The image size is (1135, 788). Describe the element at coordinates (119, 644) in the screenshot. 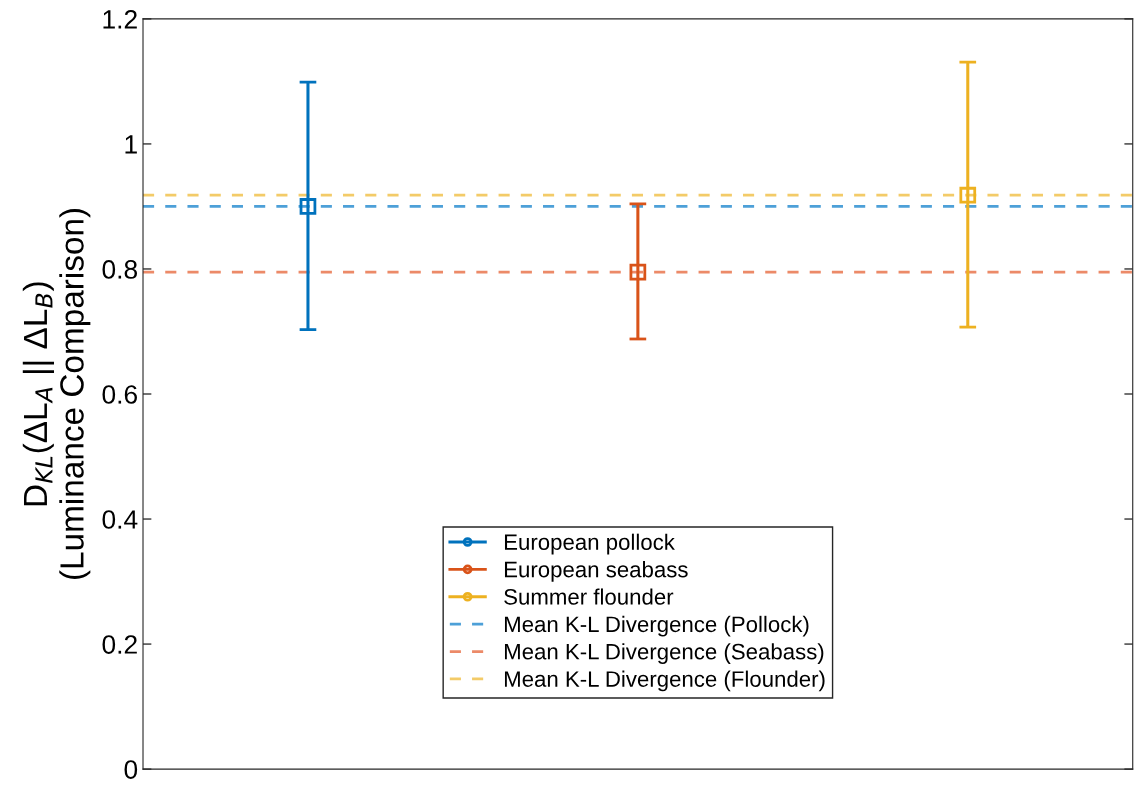

I see `y-tick-label: 0.2` at that location.